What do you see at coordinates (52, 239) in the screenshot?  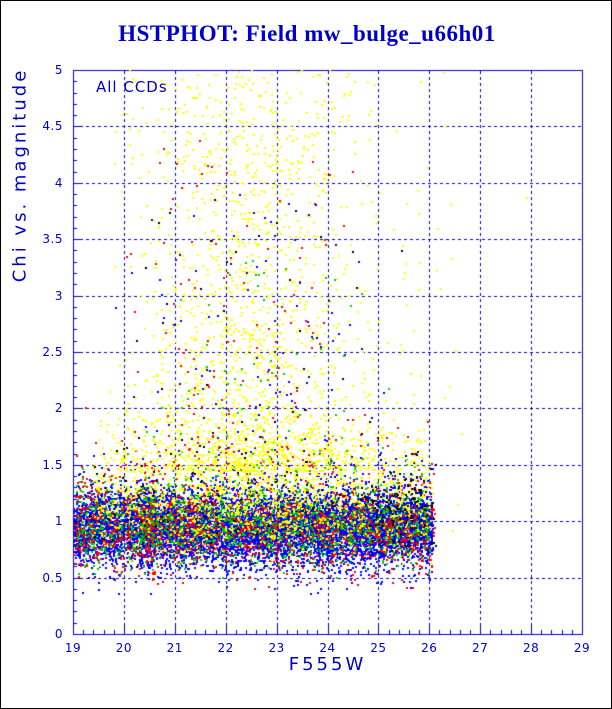 I see `y-tick-label: 3.5` at bounding box center [52, 239].